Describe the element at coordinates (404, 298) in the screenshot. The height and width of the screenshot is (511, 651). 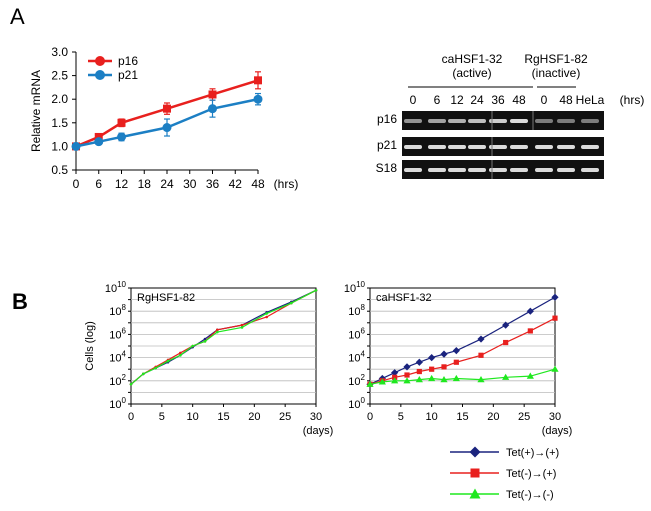
I see `chart-title: caHSF1-32` at that location.